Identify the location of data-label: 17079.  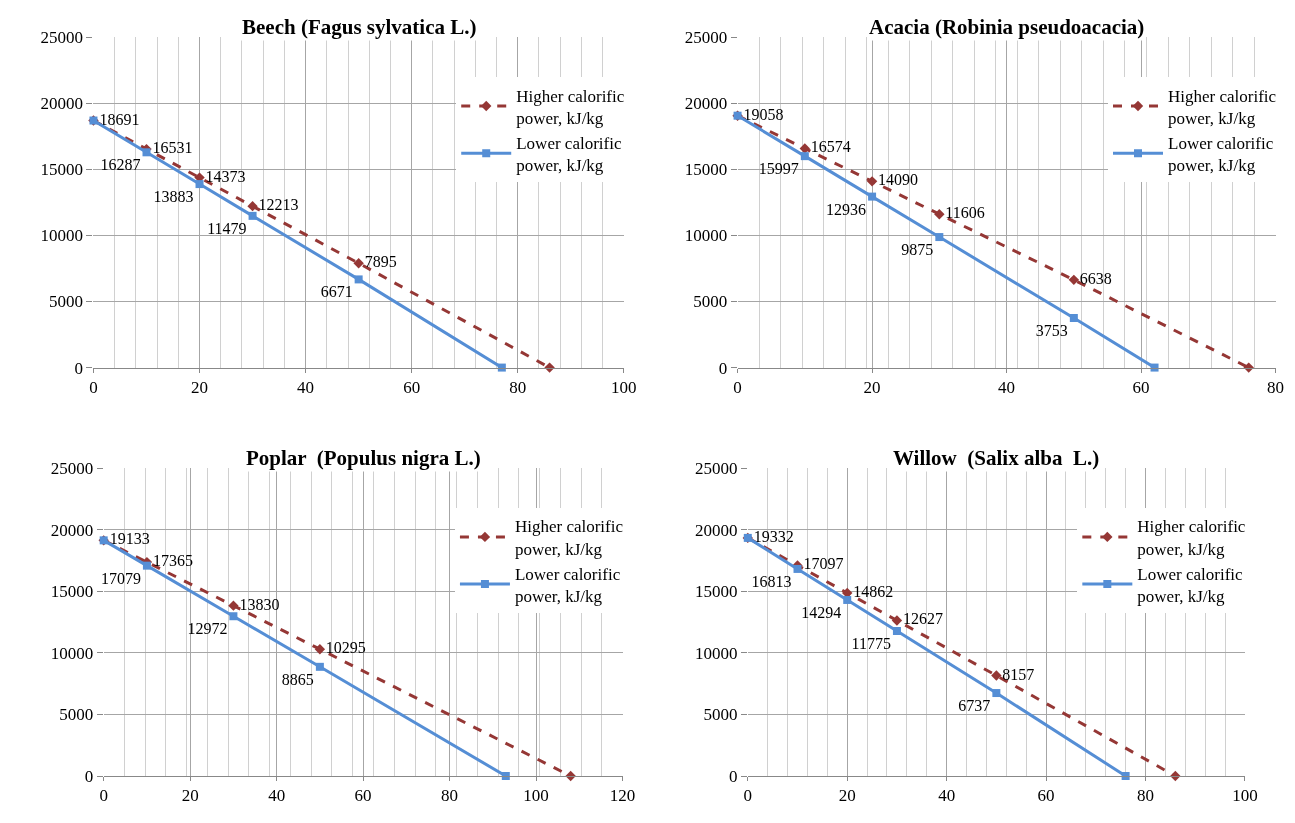
(120, 578).